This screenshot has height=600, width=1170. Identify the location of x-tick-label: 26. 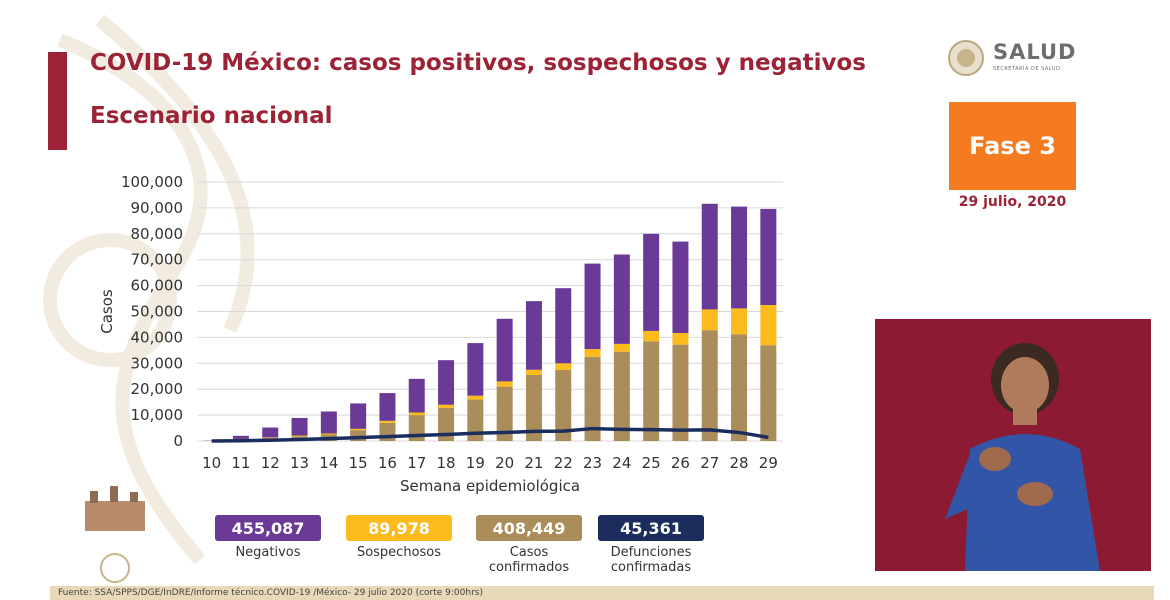
(680, 463).